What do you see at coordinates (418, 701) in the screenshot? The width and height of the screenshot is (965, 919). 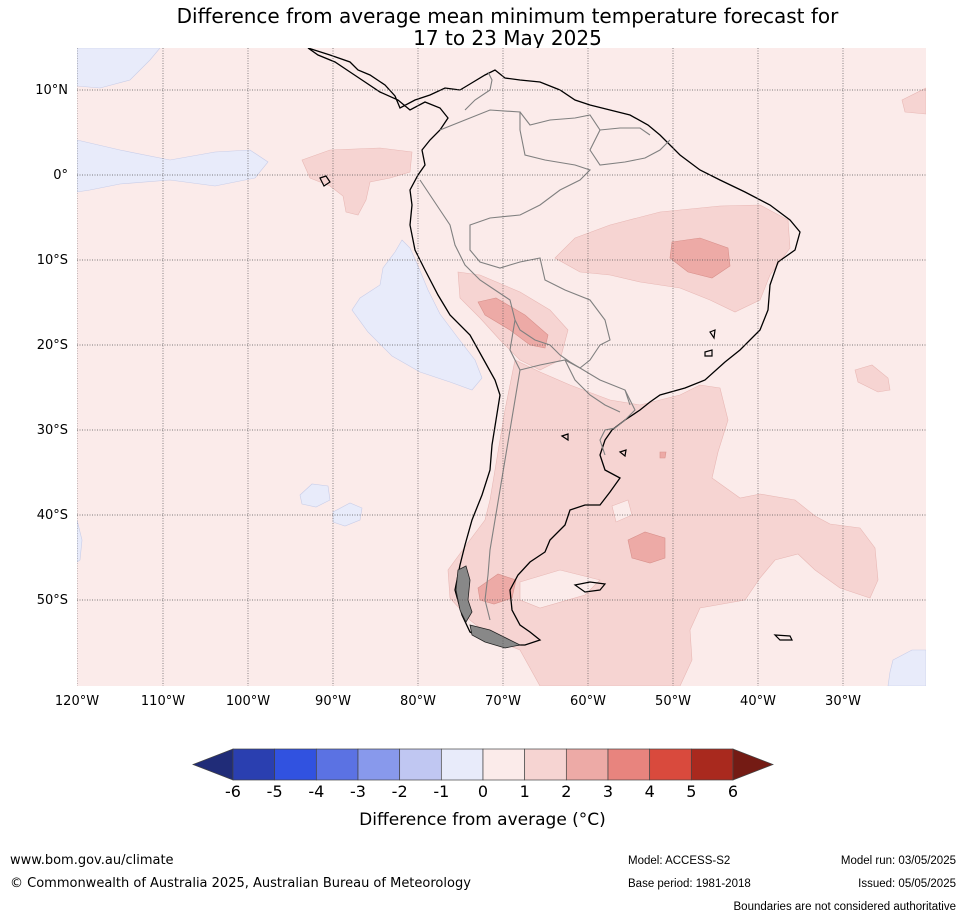 I see `lon-label-80w: 80°W` at bounding box center [418, 701].